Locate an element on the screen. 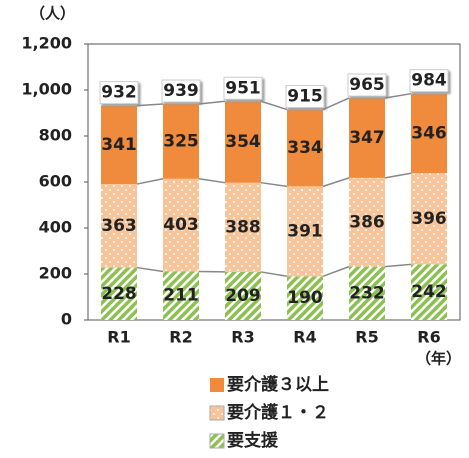 The height and width of the screenshot is (458, 469). data-label: 388 is located at coordinates (243, 227).